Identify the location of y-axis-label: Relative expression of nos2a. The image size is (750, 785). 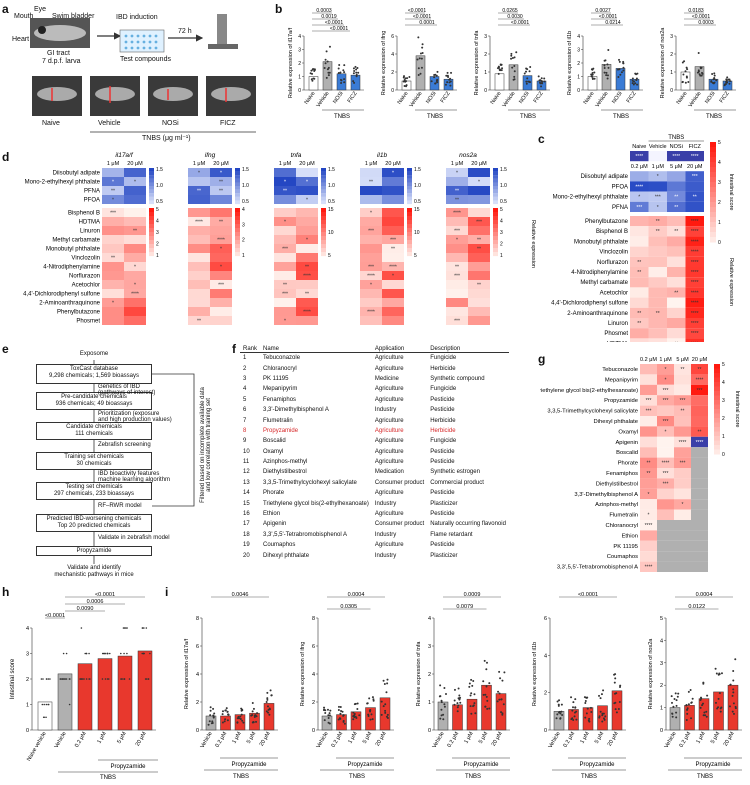
(651, 674).